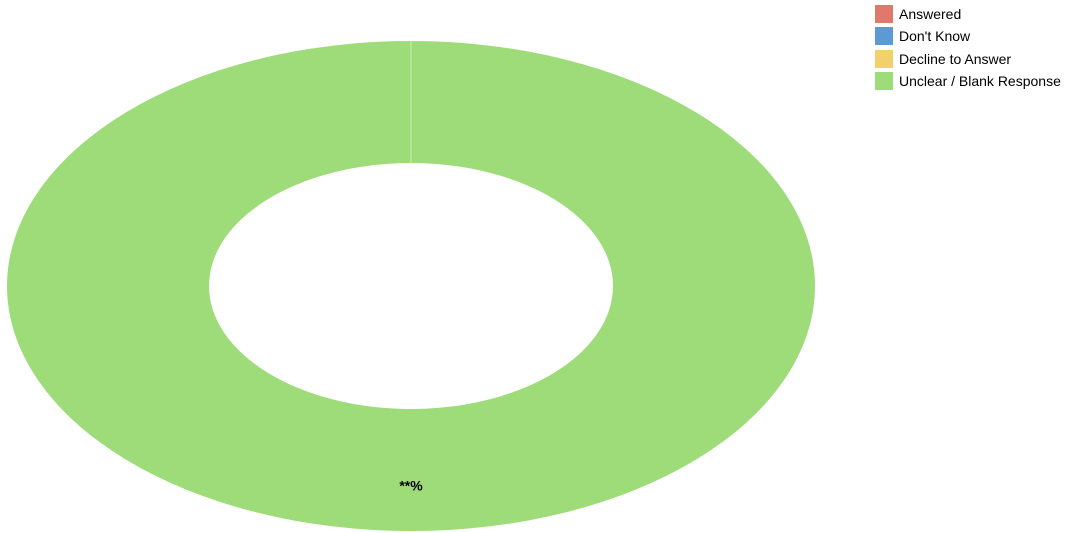  Describe the element at coordinates (884, 58) in the screenshot. I see `legend-swatch-decline-to-answer` at that location.